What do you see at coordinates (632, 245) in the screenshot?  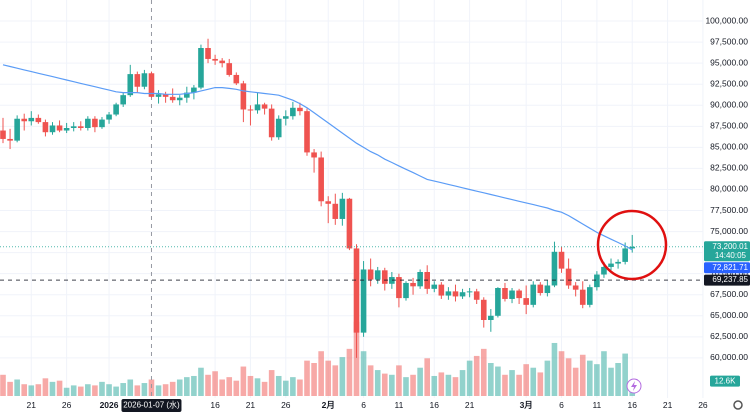 I see `highlight-circle` at bounding box center [632, 245].